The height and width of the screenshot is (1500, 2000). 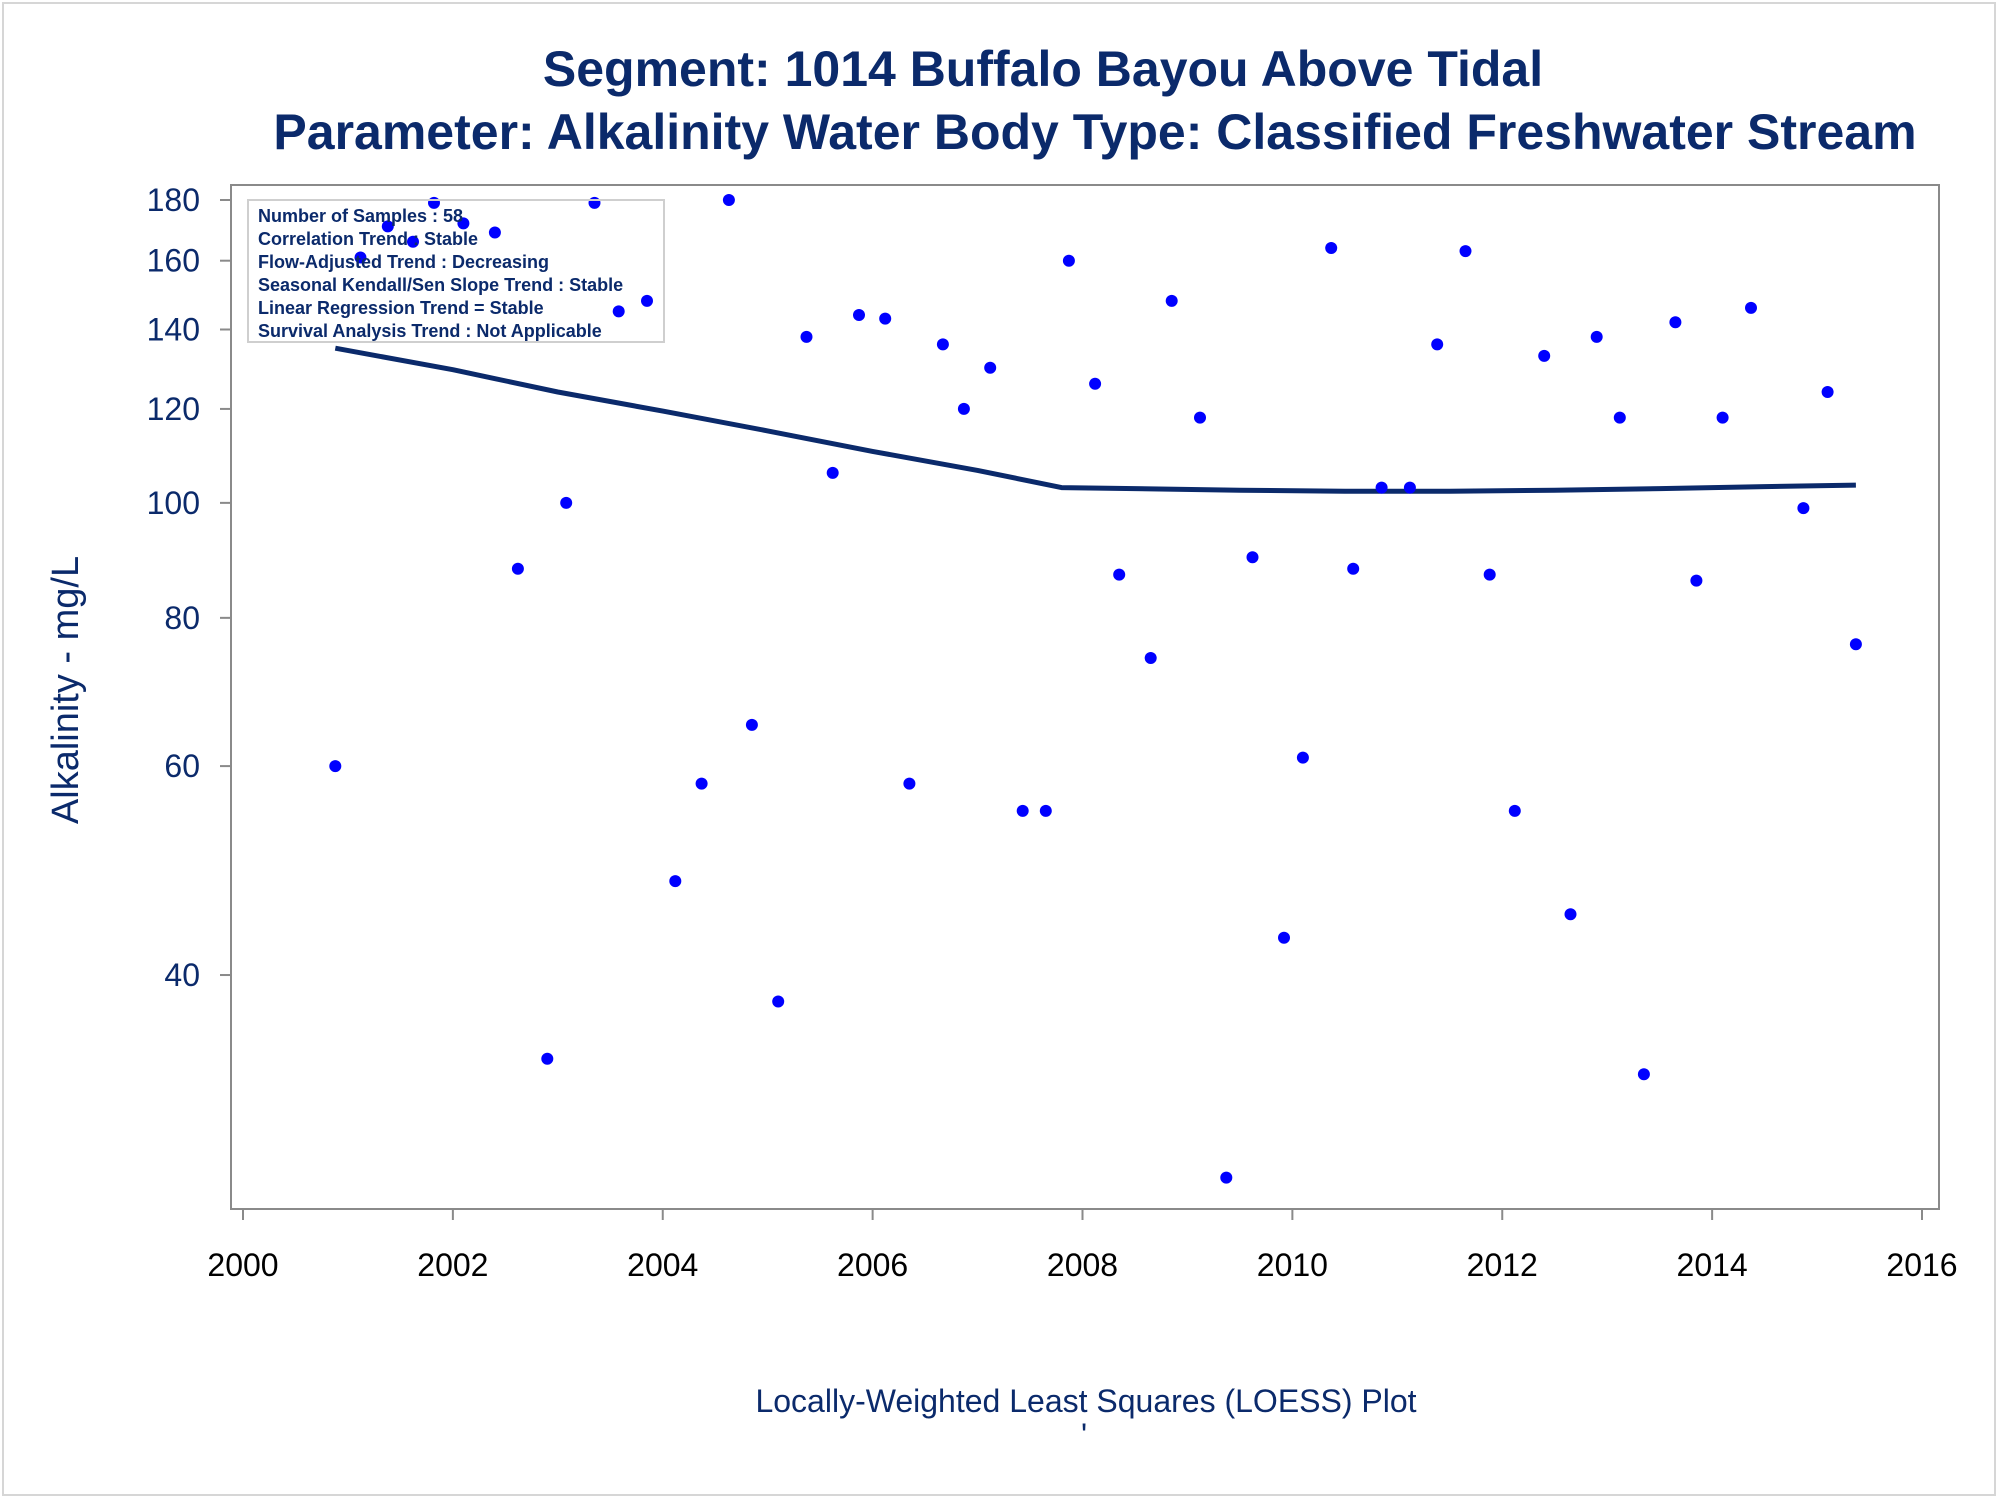 I want to click on x-tick-label: 2004, so click(x=662, y=1265).